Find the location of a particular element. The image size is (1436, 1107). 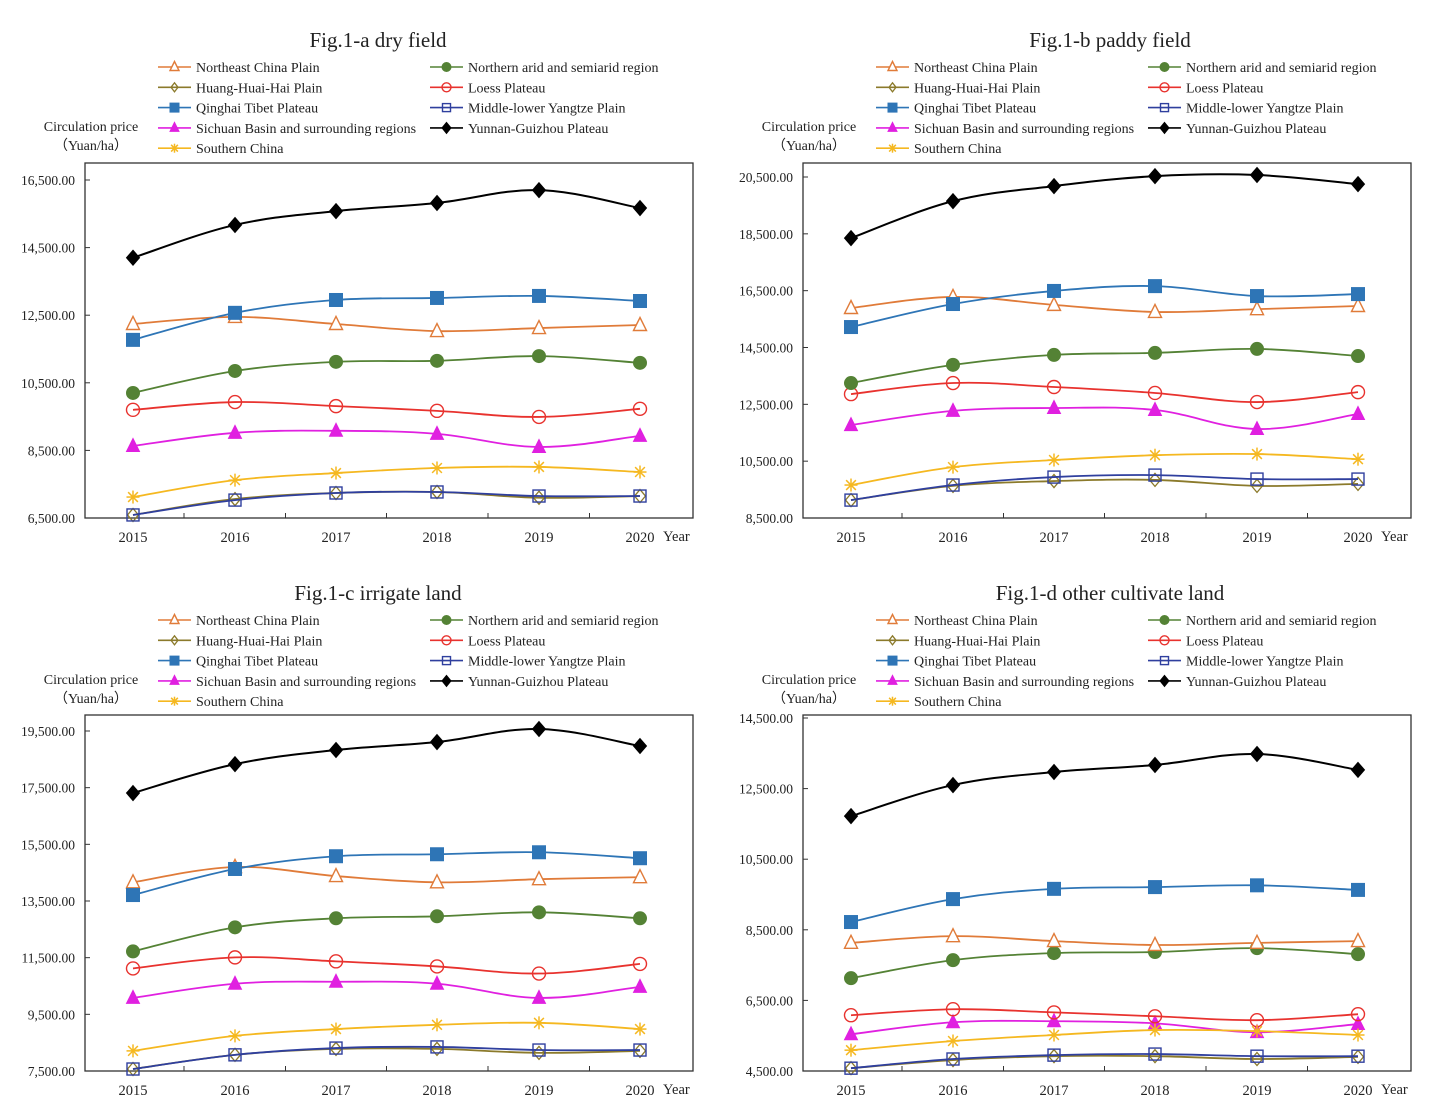

legend-label: Middle-lower Yangtze Plain is located at coordinates (1264, 109).